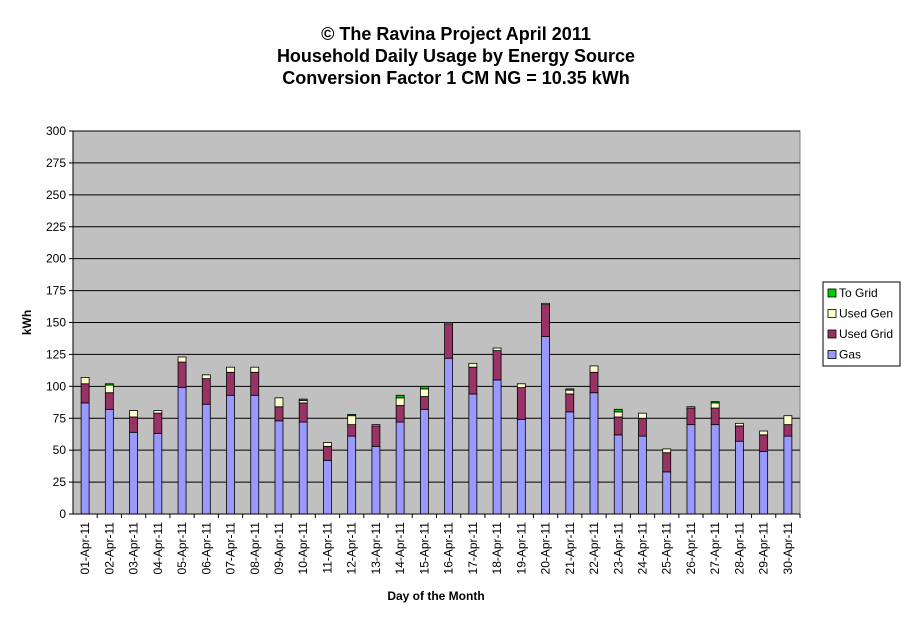  Describe the element at coordinates (456, 78) in the screenshot. I see `chart-title-line: Conversion Factor 1 CM NG = 10.35 kWh` at that location.